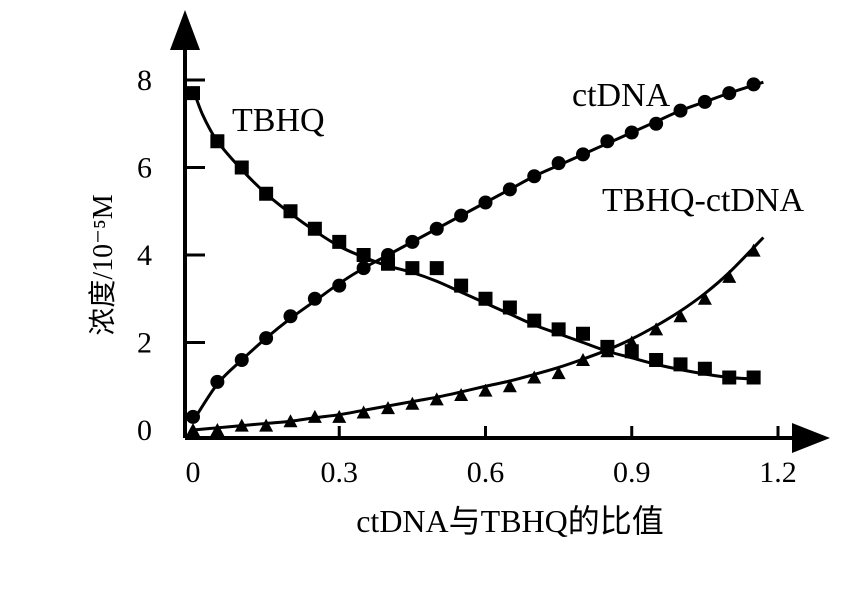  I want to click on y-tick-label: 6, so click(144, 168).